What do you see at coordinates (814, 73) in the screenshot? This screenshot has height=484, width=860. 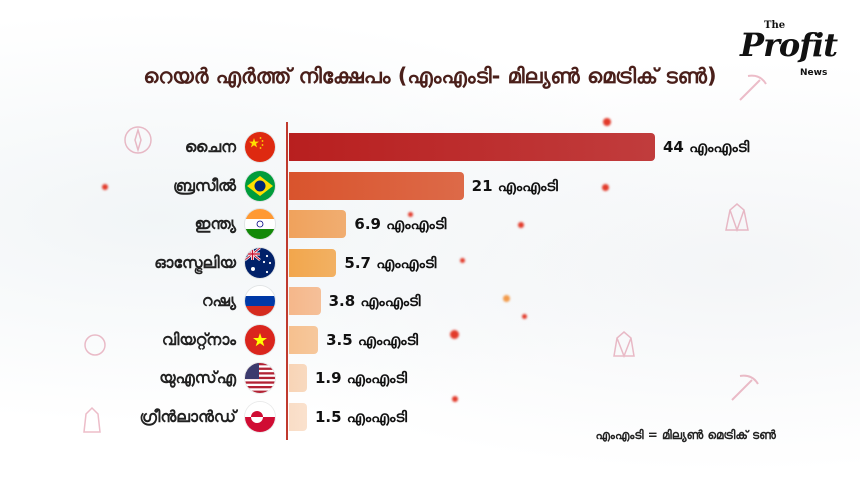 I see `logo-news: News` at bounding box center [814, 73].